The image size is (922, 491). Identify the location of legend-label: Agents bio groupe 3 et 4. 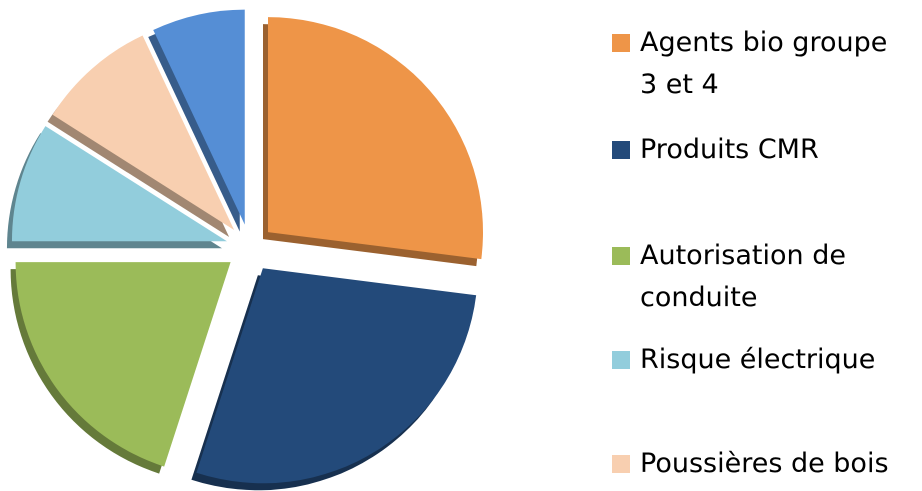
(764, 63).